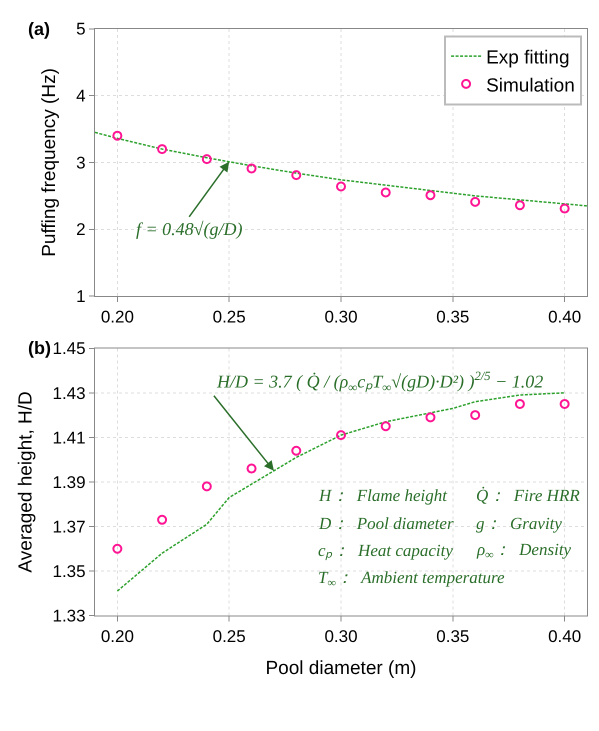 This screenshot has height=731, width=599. I want to click on y-tick-label: 1.33, so click(69, 616).